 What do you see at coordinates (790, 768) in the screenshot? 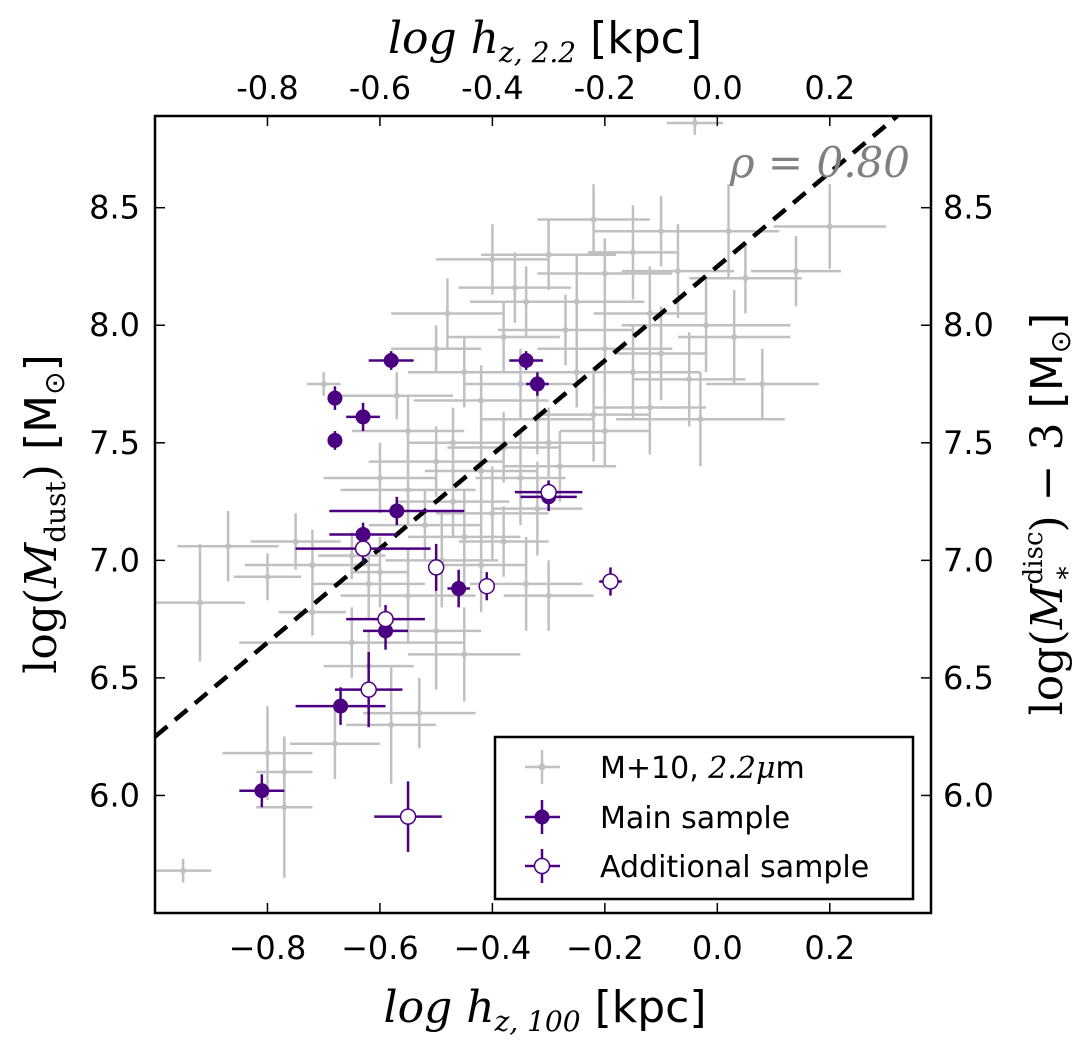
I see `legend-grey-label-suffix: m` at bounding box center [790, 768].